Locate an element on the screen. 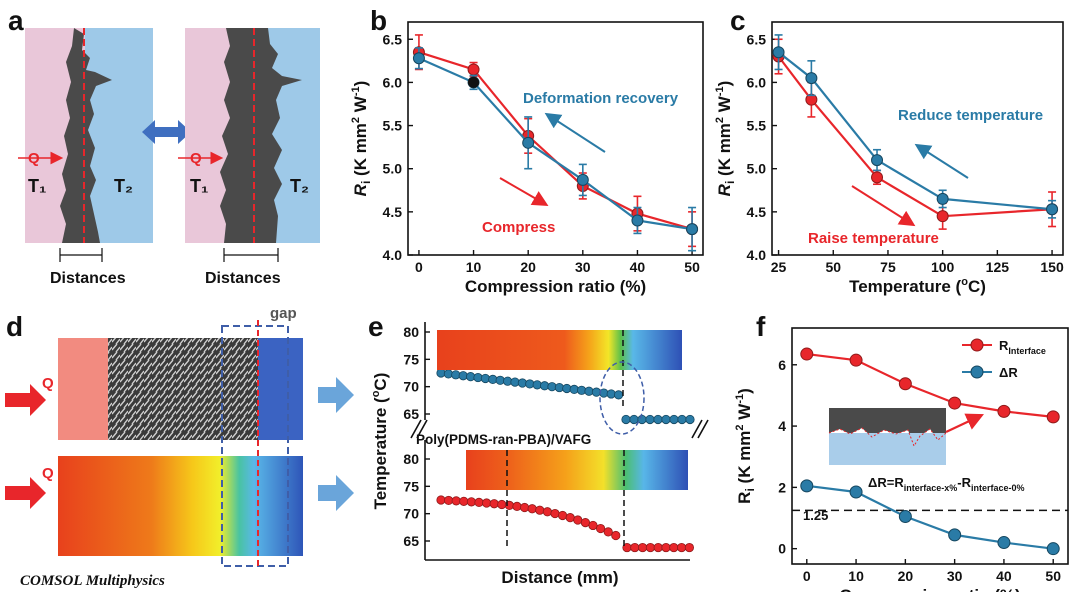 The height and width of the screenshot is (592, 1080). q-label-bottom: Q is located at coordinates (48, 473).